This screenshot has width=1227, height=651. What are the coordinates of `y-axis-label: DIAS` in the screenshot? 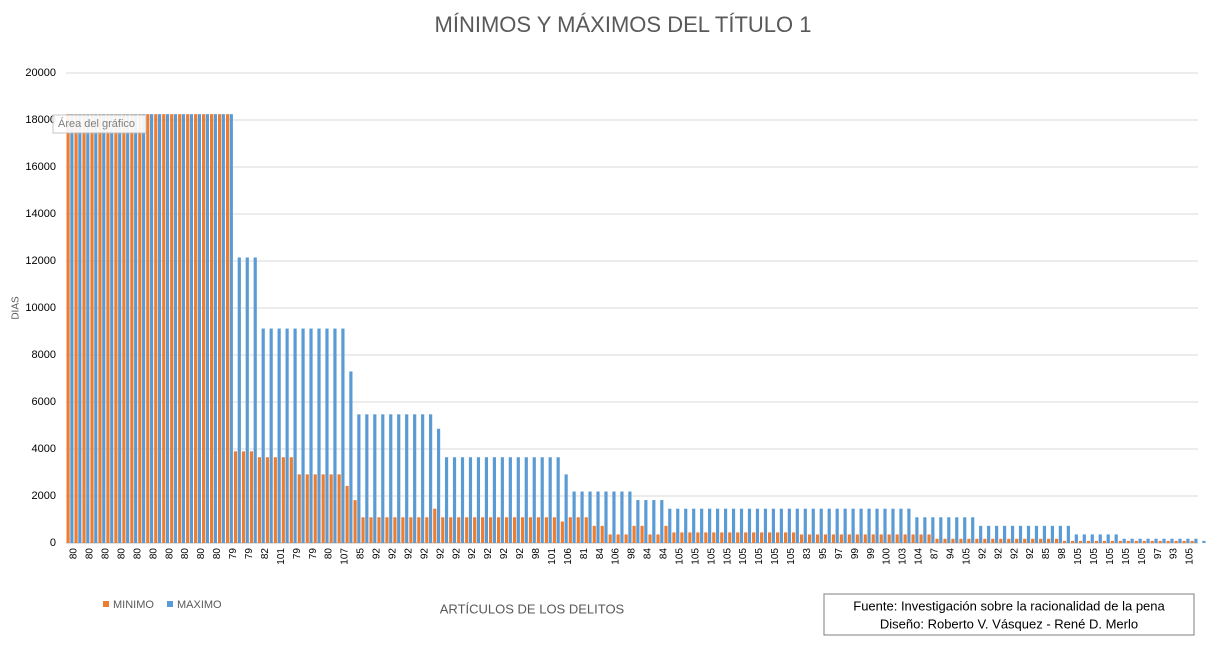 It's located at (16, 308).